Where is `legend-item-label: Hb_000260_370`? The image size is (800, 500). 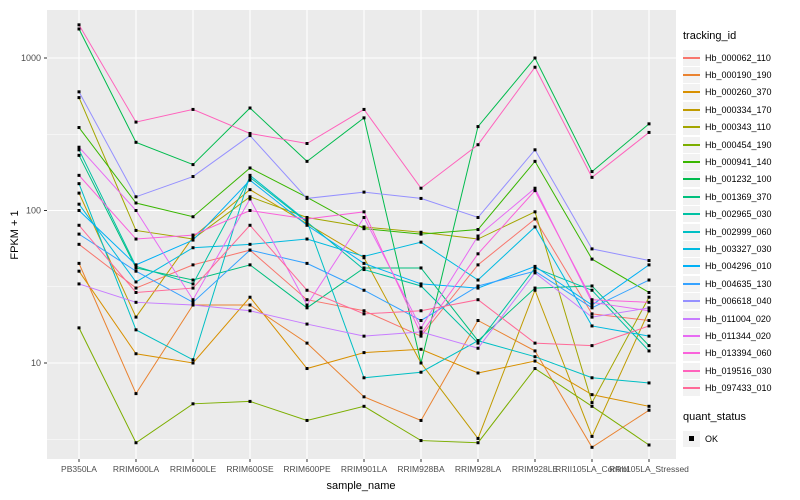
legend-item-label: Hb_000260_370 is located at coordinates (738, 92).